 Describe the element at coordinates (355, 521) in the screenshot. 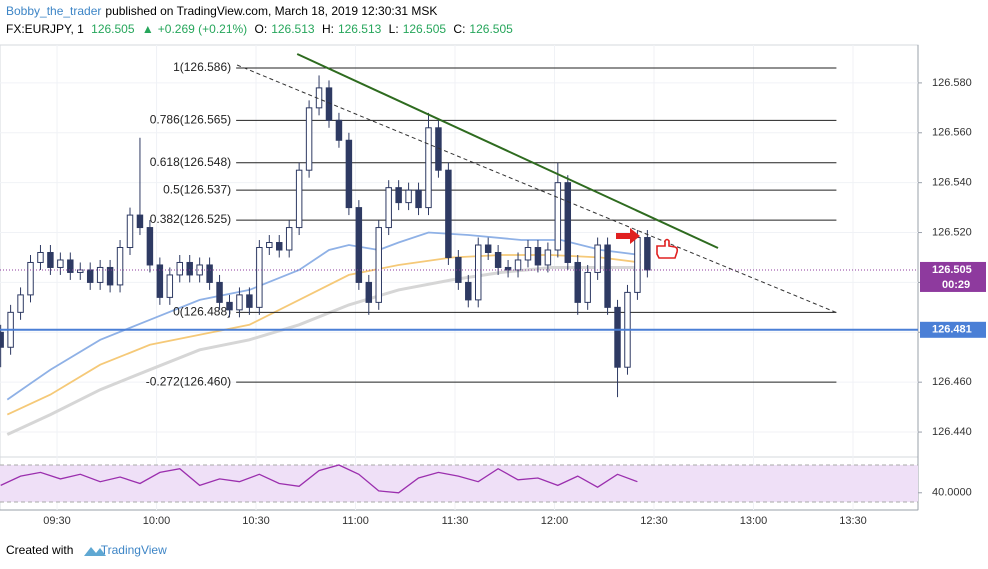

I see `x-tick-label: 11:00` at that location.